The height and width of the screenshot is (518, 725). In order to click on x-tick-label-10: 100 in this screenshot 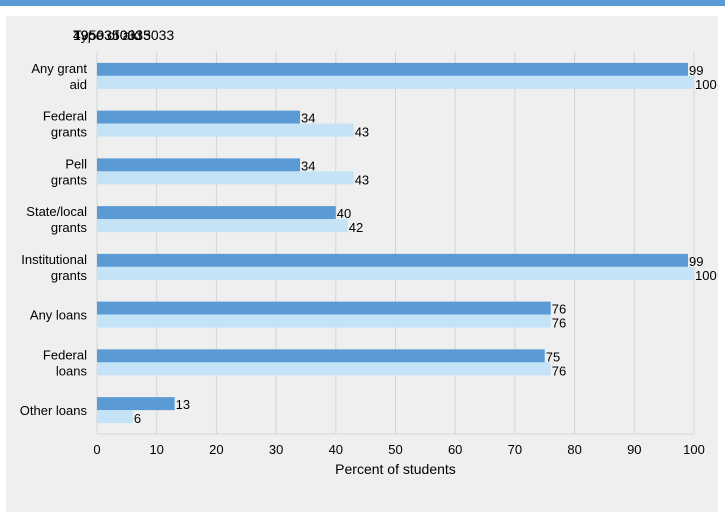, I will do `click(694, 449)`.